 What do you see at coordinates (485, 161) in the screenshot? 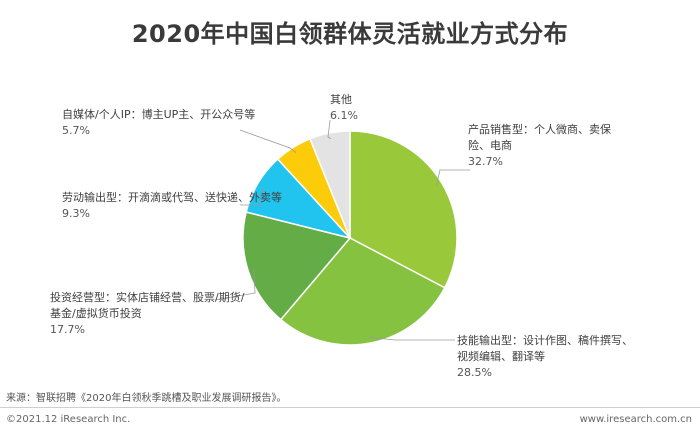
I see `slice-value: 32.7%` at bounding box center [485, 161].